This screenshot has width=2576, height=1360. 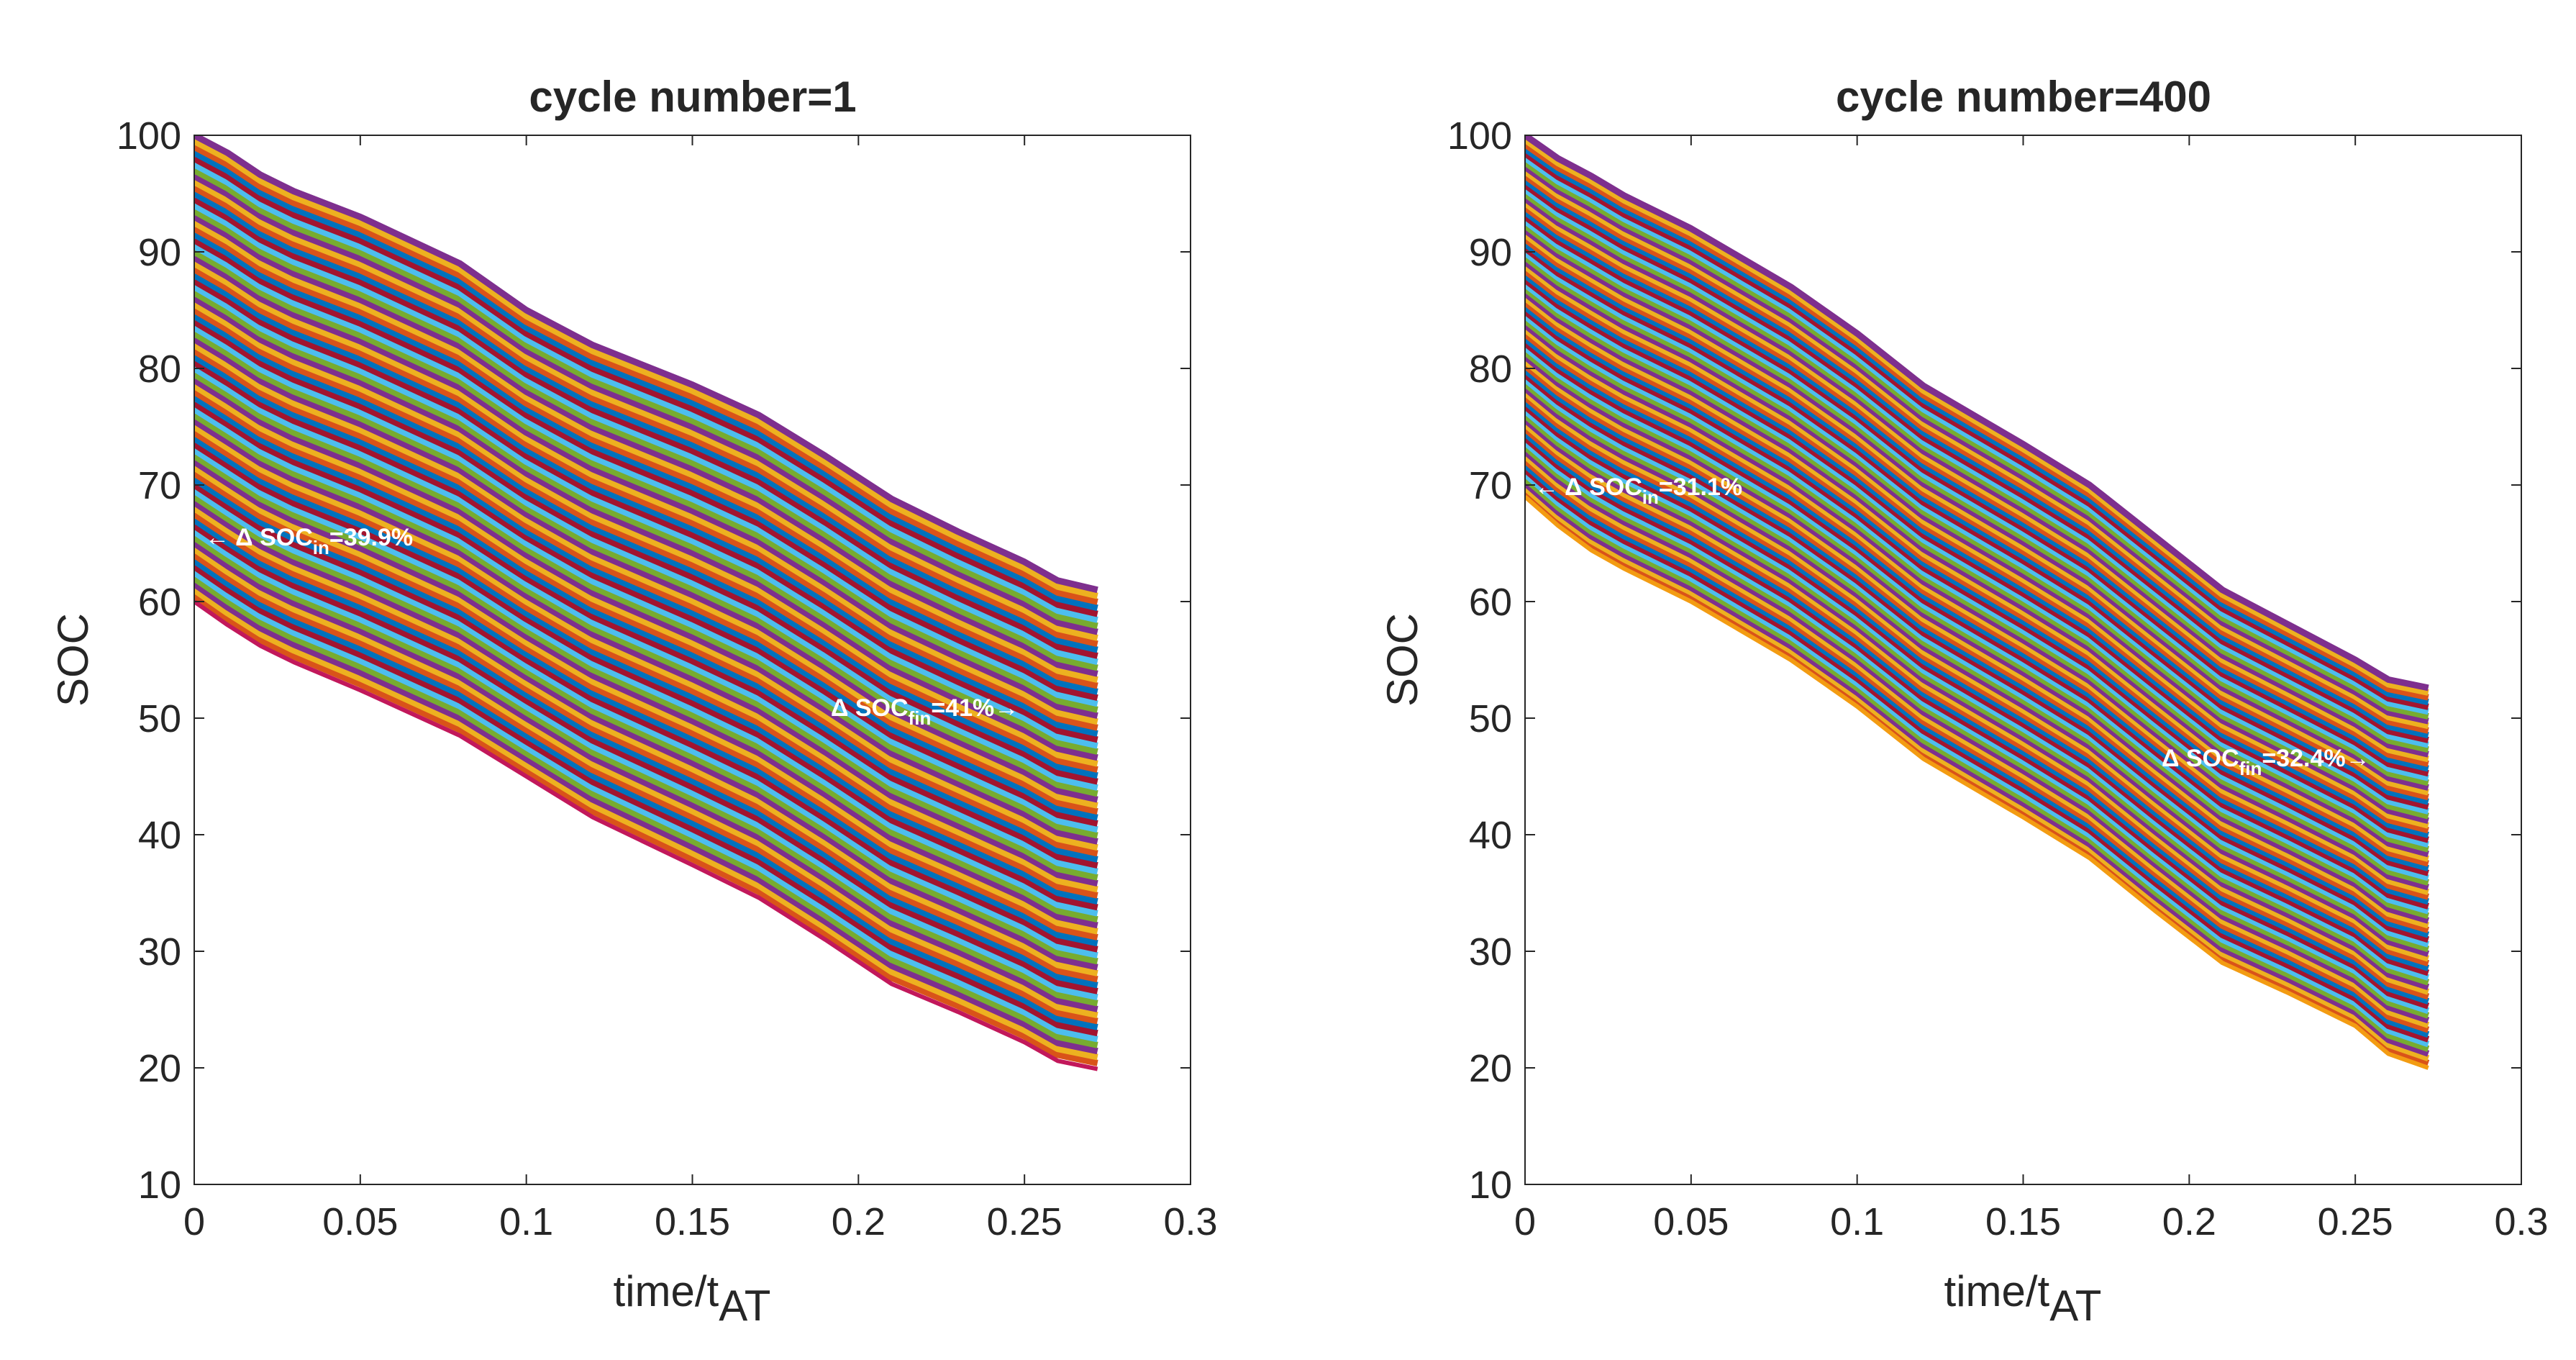 What do you see at coordinates (1997, 1291) in the screenshot?
I see `right-chart-x-axis-label-main: time/t` at bounding box center [1997, 1291].